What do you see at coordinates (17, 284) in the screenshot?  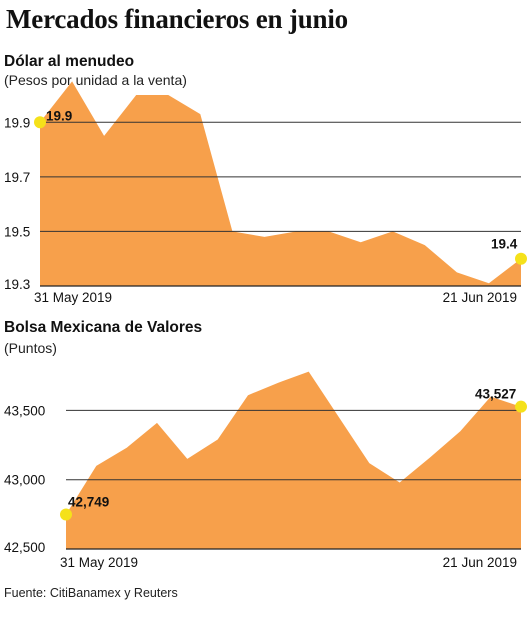 I see `y-tick-label: 19.3` at bounding box center [17, 284].